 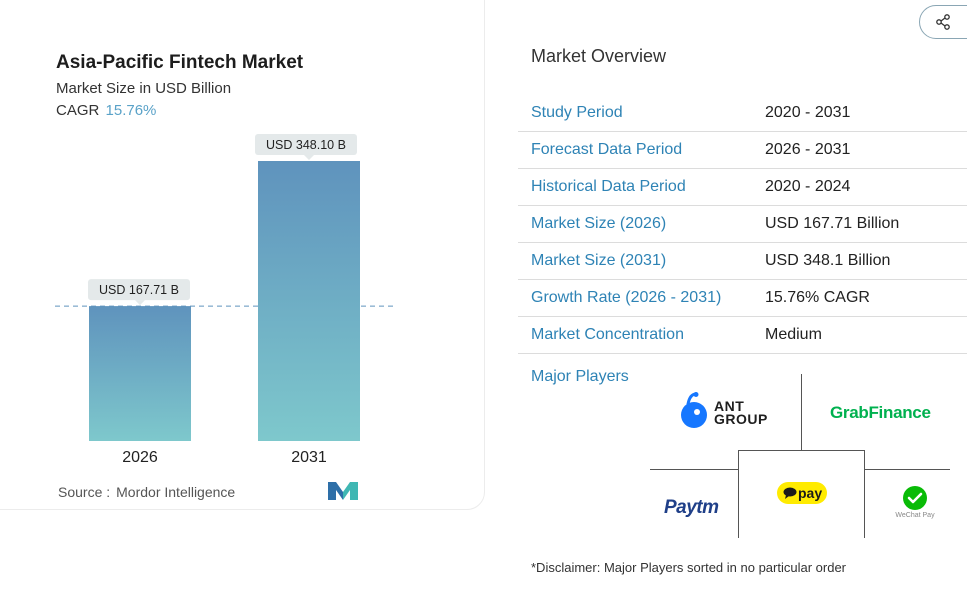 What do you see at coordinates (742, 113) in the screenshot?
I see `overview-row: Study Period 2020 - 2031` at bounding box center [742, 113].